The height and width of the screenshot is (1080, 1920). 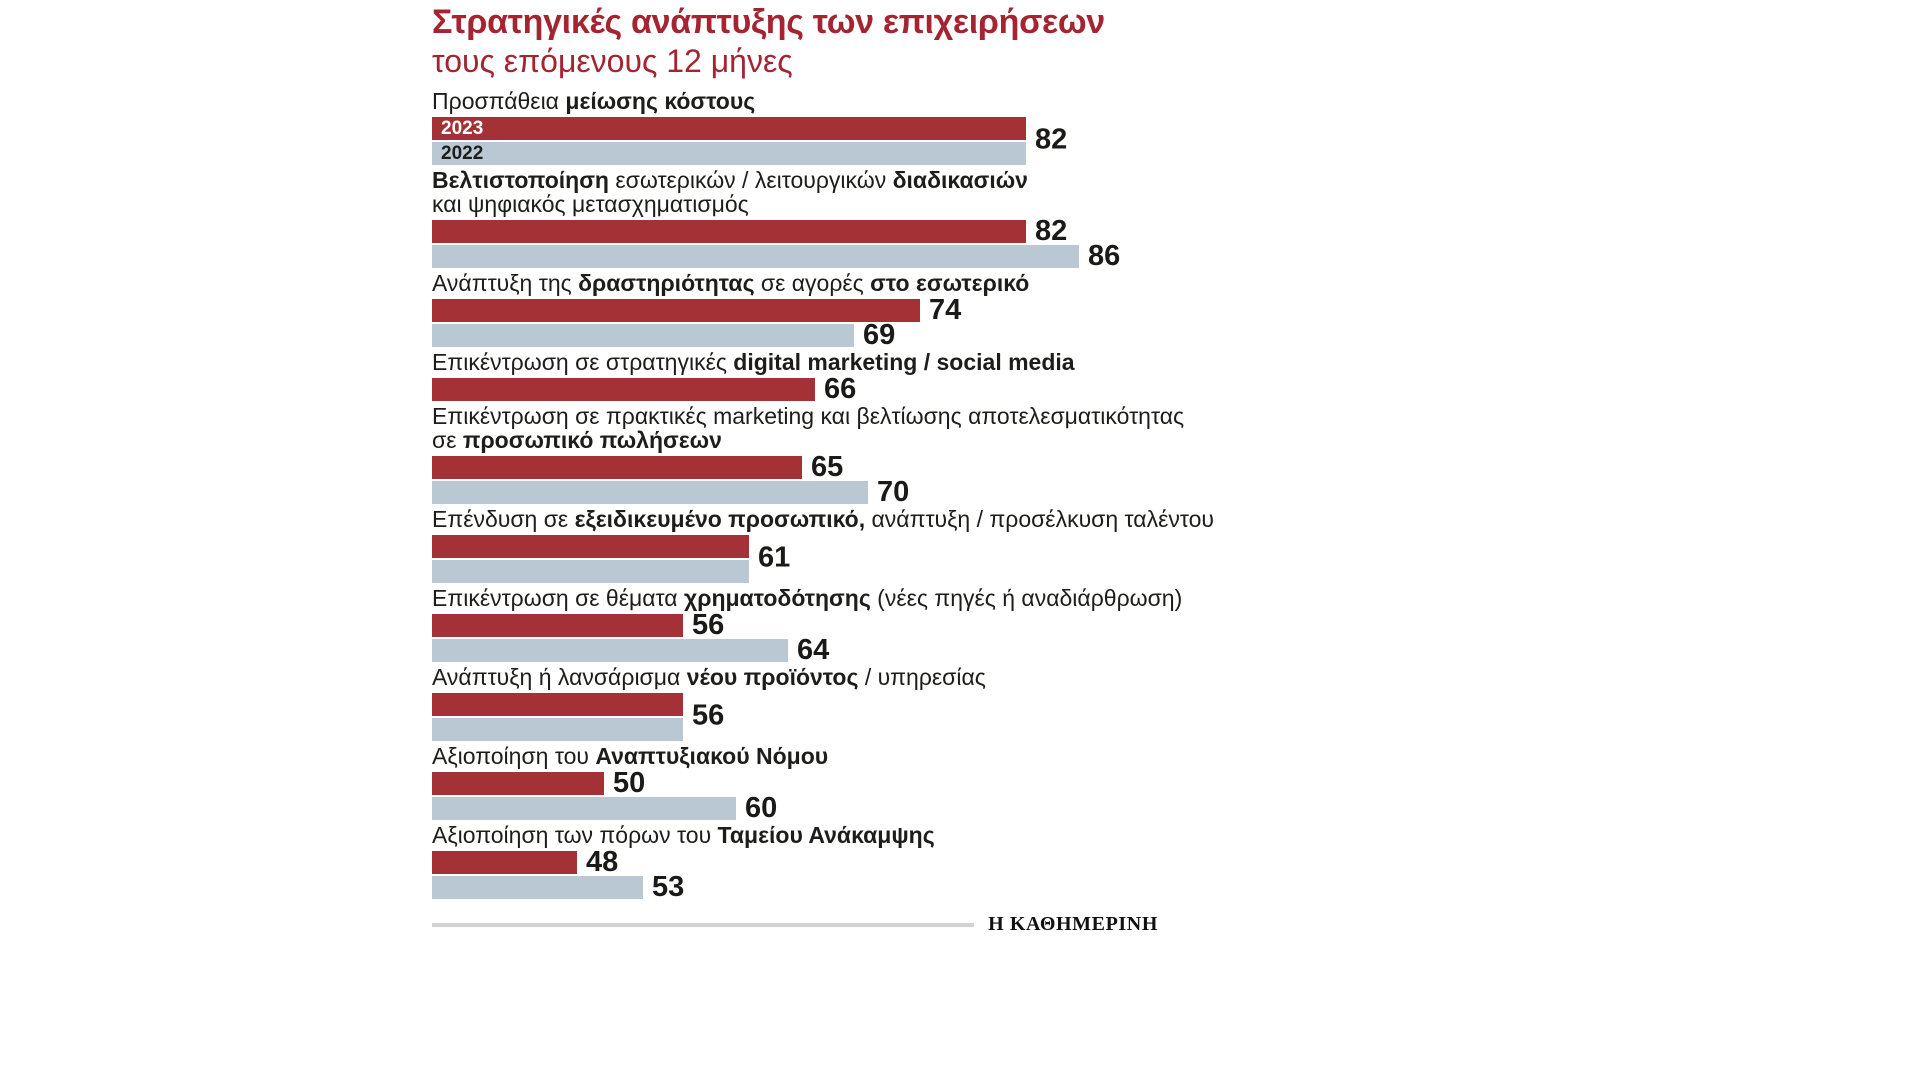 What do you see at coordinates (1026, 598) in the screenshot?
I see `label-text: (νέες πηγές ή αναδιάρθρωση)` at bounding box center [1026, 598].